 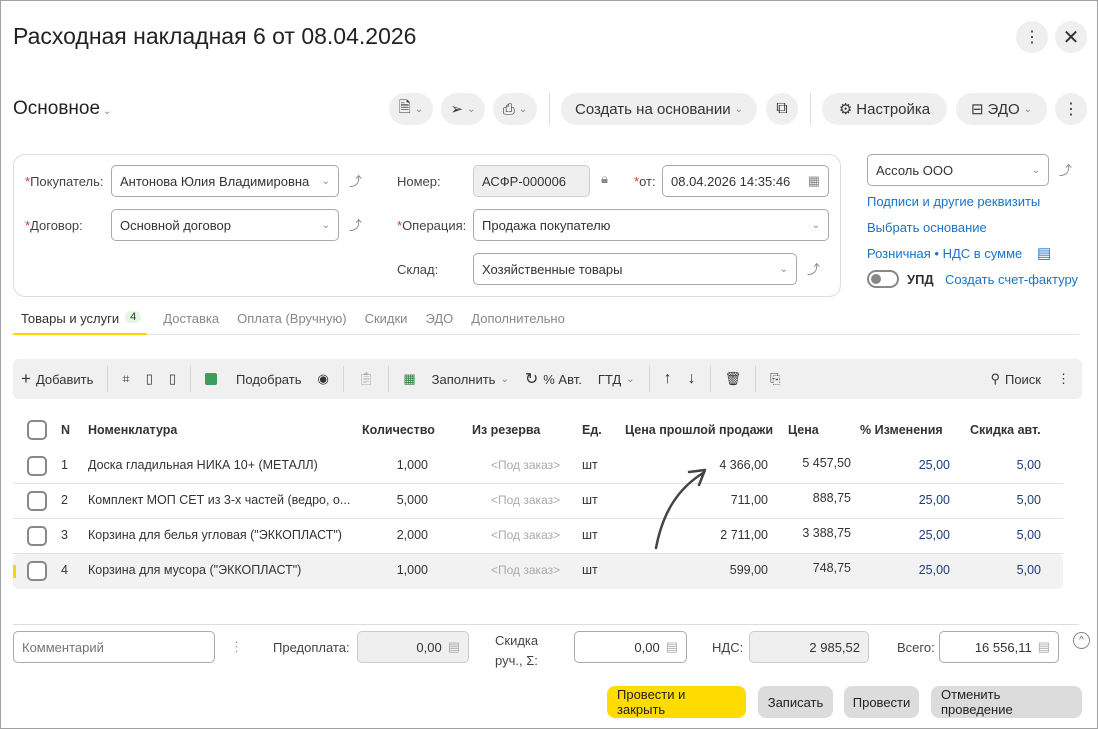 What do you see at coordinates (1006, 702) in the screenshot?
I see `unpost-button: Отменить проведение` at bounding box center [1006, 702].